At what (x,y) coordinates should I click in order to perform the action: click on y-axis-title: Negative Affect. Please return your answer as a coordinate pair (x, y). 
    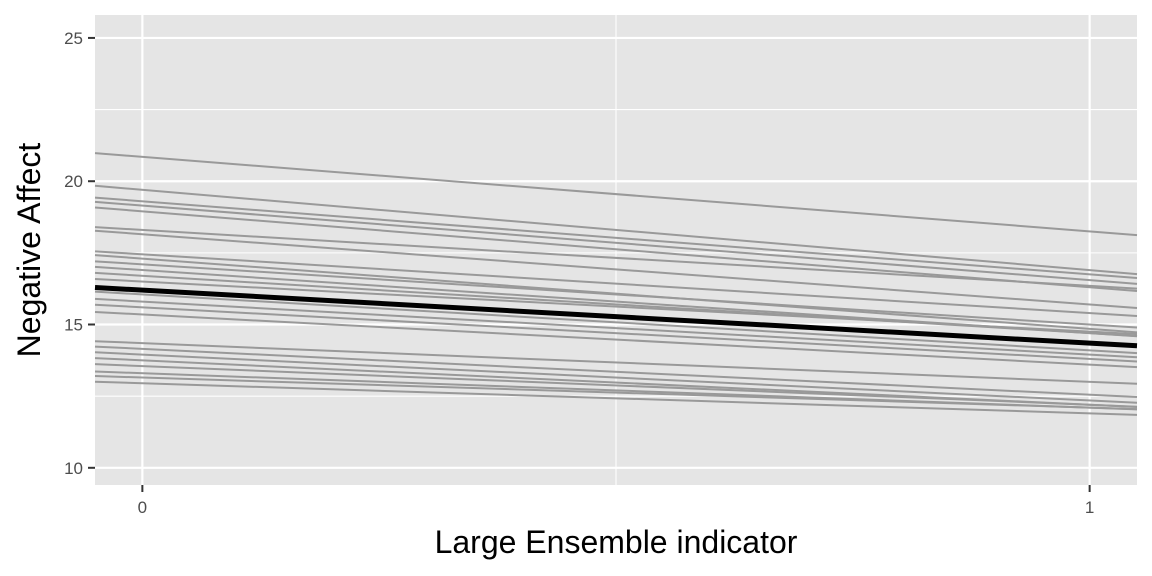
    Looking at the image, I should click on (29, 250).